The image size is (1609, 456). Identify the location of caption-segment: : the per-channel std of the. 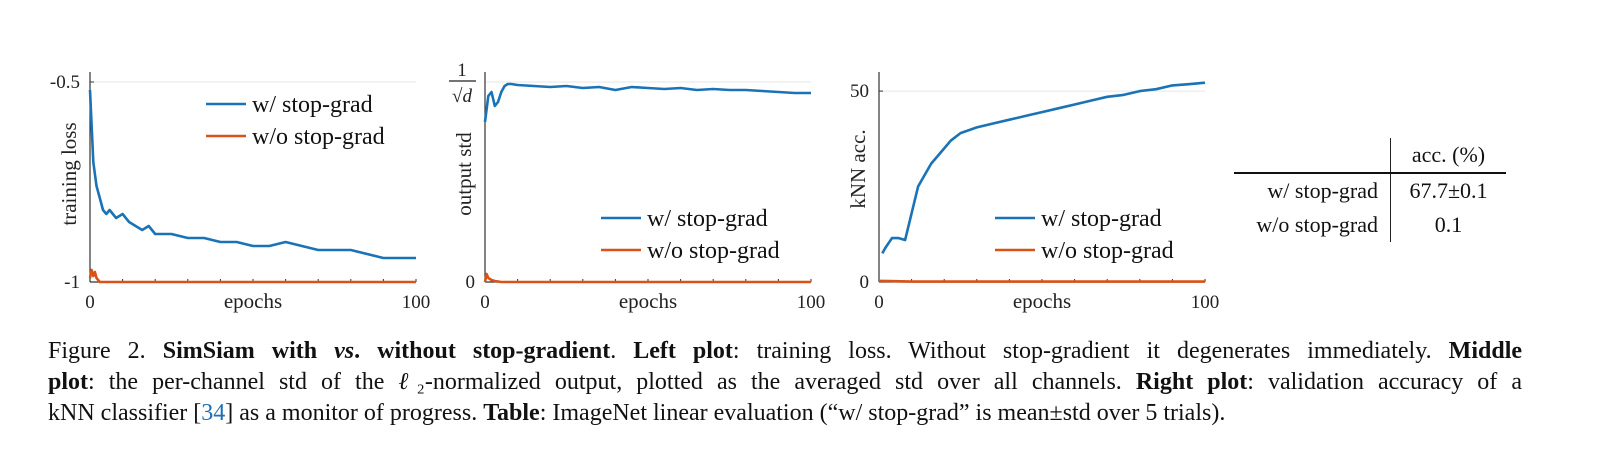
(243, 382).